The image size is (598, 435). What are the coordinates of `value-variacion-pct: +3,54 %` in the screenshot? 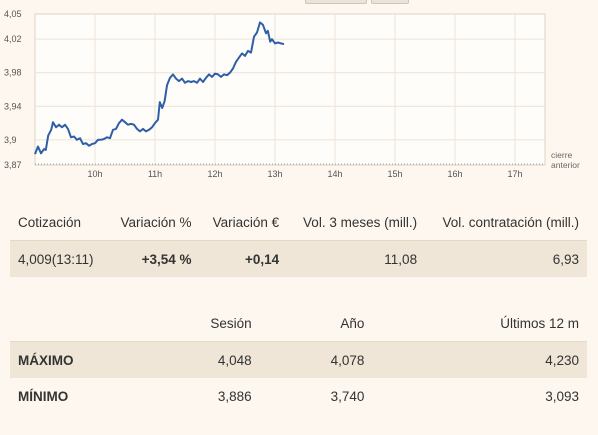 It's located at (153, 258).